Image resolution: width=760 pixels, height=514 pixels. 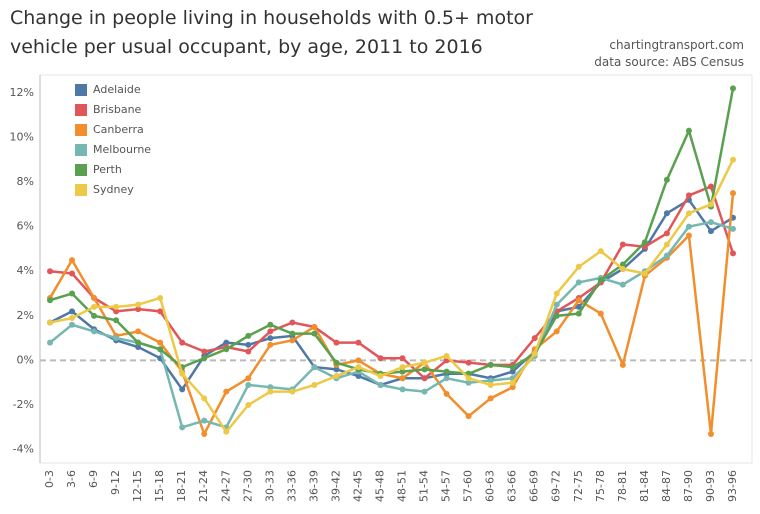 What do you see at coordinates (181, 486) in the screenshot?
I see `x-tick-label: 18-21` at bounding box center [181, 486].